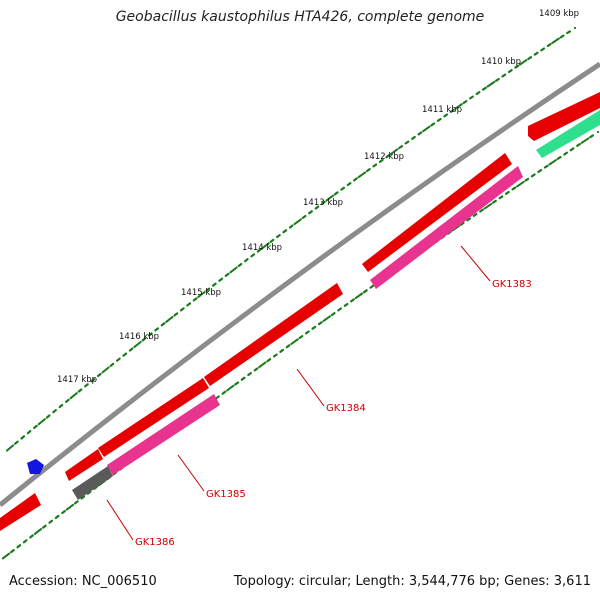 Image resolution: width=600 pixels, height=600 pixels. What do you see at coordinates (273, 334) in the screenshot?
I see `cds-gk1384-forward` at bounding box center [273, 334].